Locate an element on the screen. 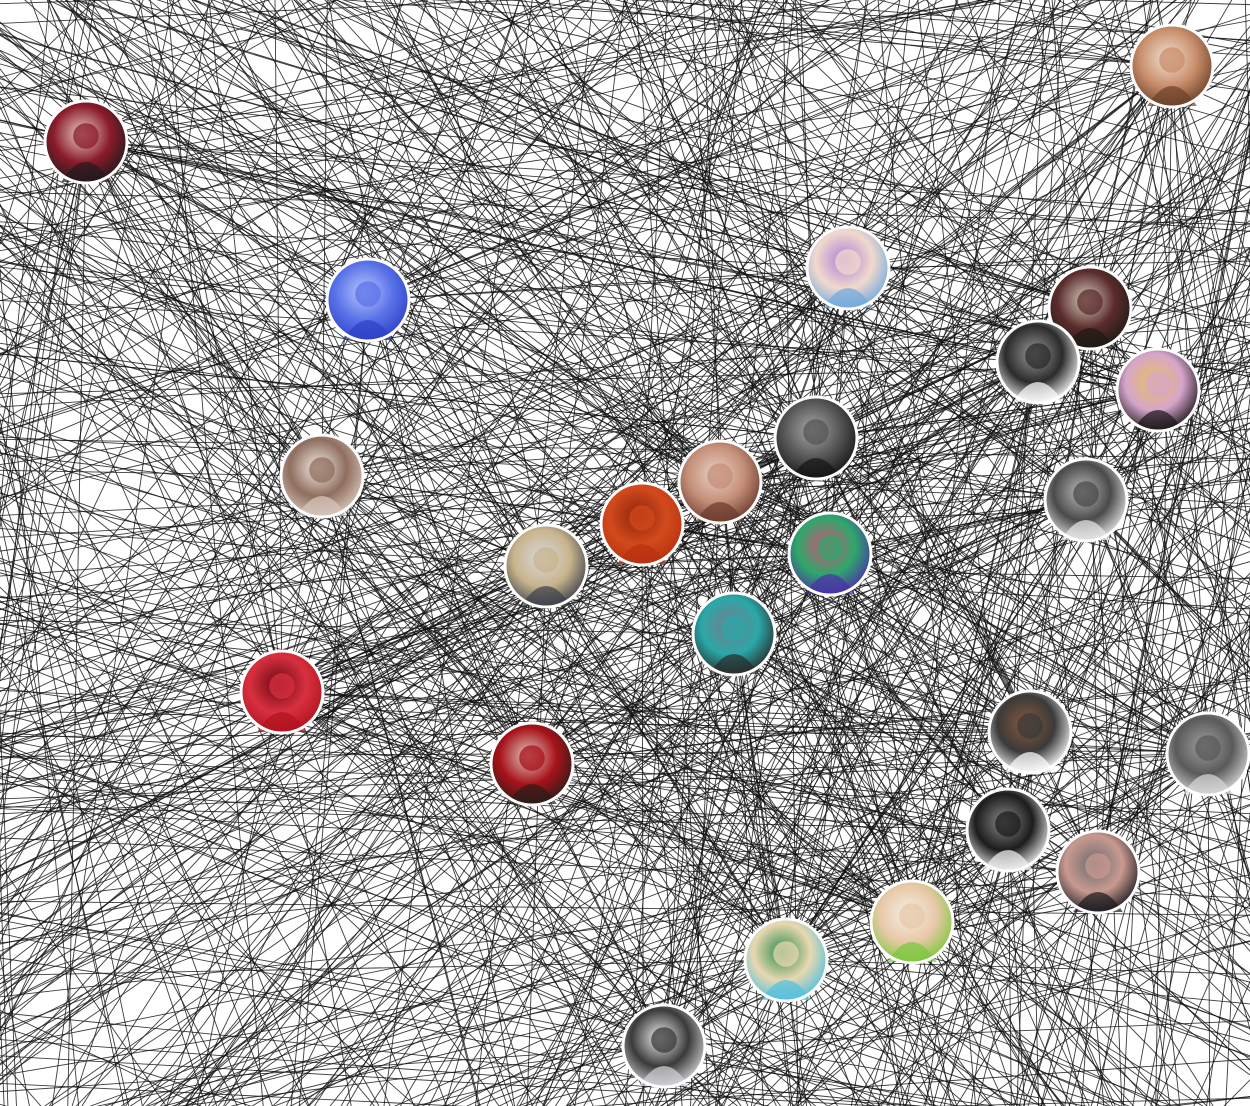  avatar-node-black-white-woman-portrait is located at coordinates (1008, 830).